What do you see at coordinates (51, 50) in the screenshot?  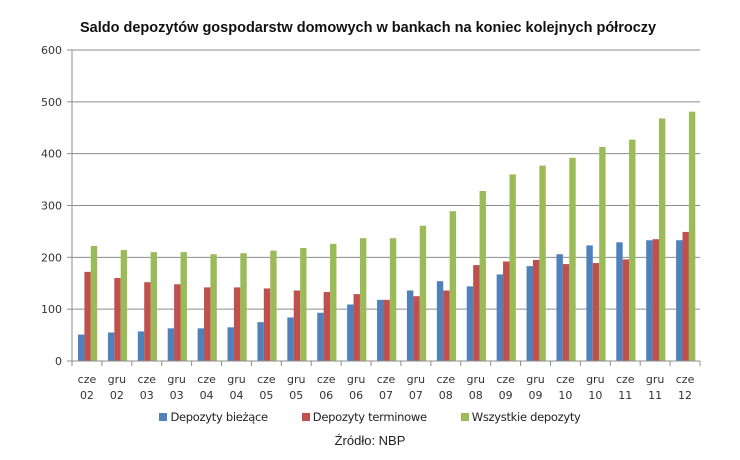 I see `y-tick-label: 600` at bounding box center [51, 50].